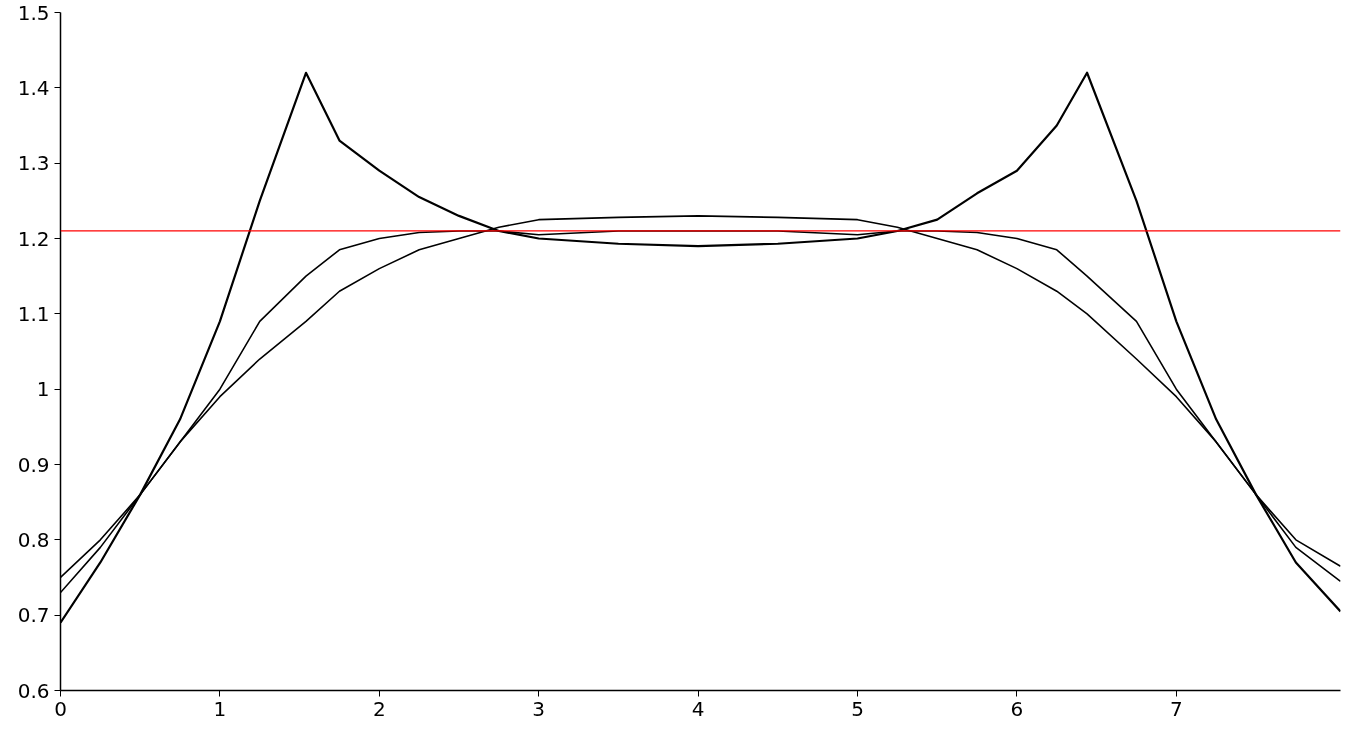 The image size is (1358, 737). What do you see at coordinates (33, 615) in the screenshot?
I see `y-tick-label: 0.7` at bounding box center [33, 615].